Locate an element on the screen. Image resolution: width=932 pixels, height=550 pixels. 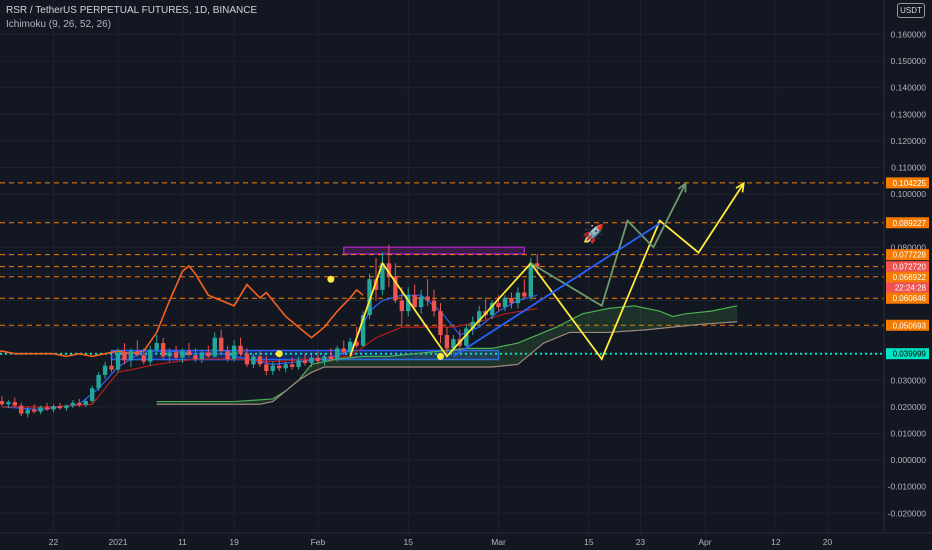
markers is located at coordinates (359, 317).